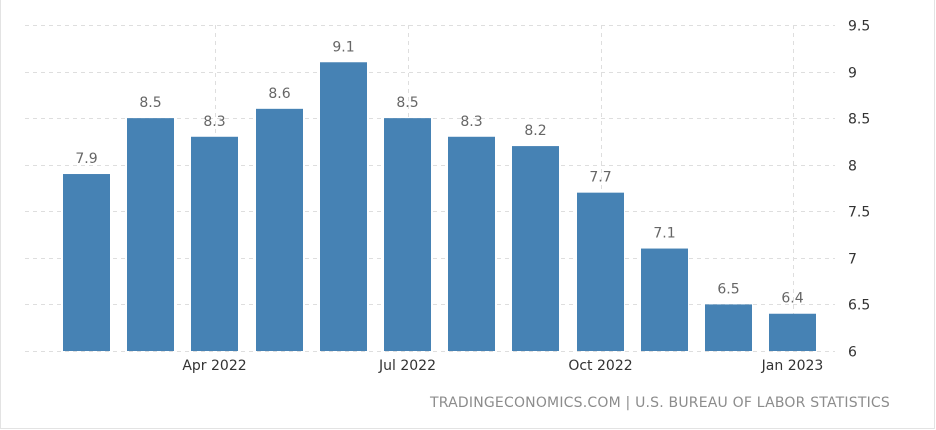 The image size is (936, 430). I want to click on y-tick-label: 9.5, so click(859, 27).